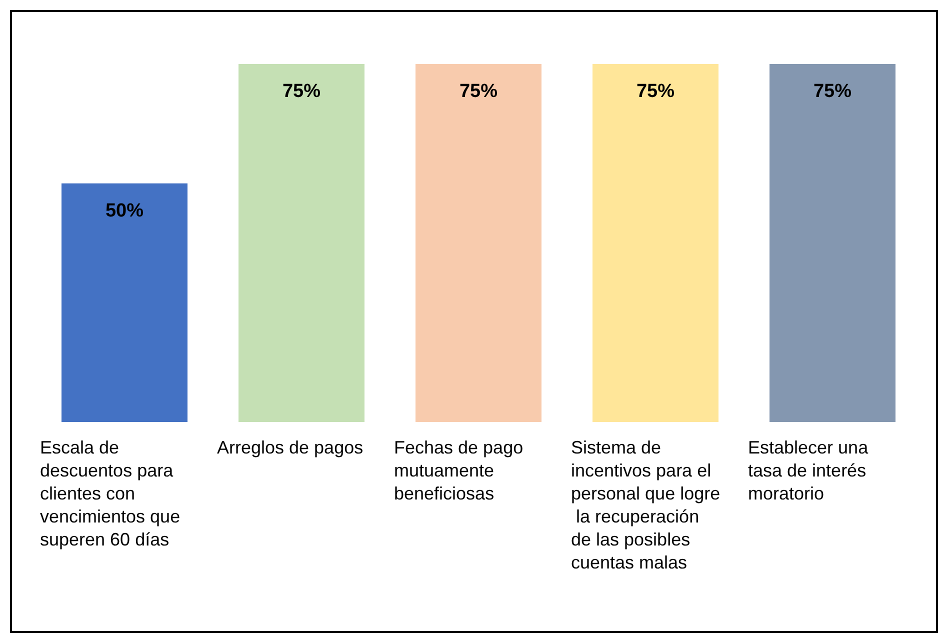  I want to click on x-tick-label: Arreglos de pagos, so click(290, 448).